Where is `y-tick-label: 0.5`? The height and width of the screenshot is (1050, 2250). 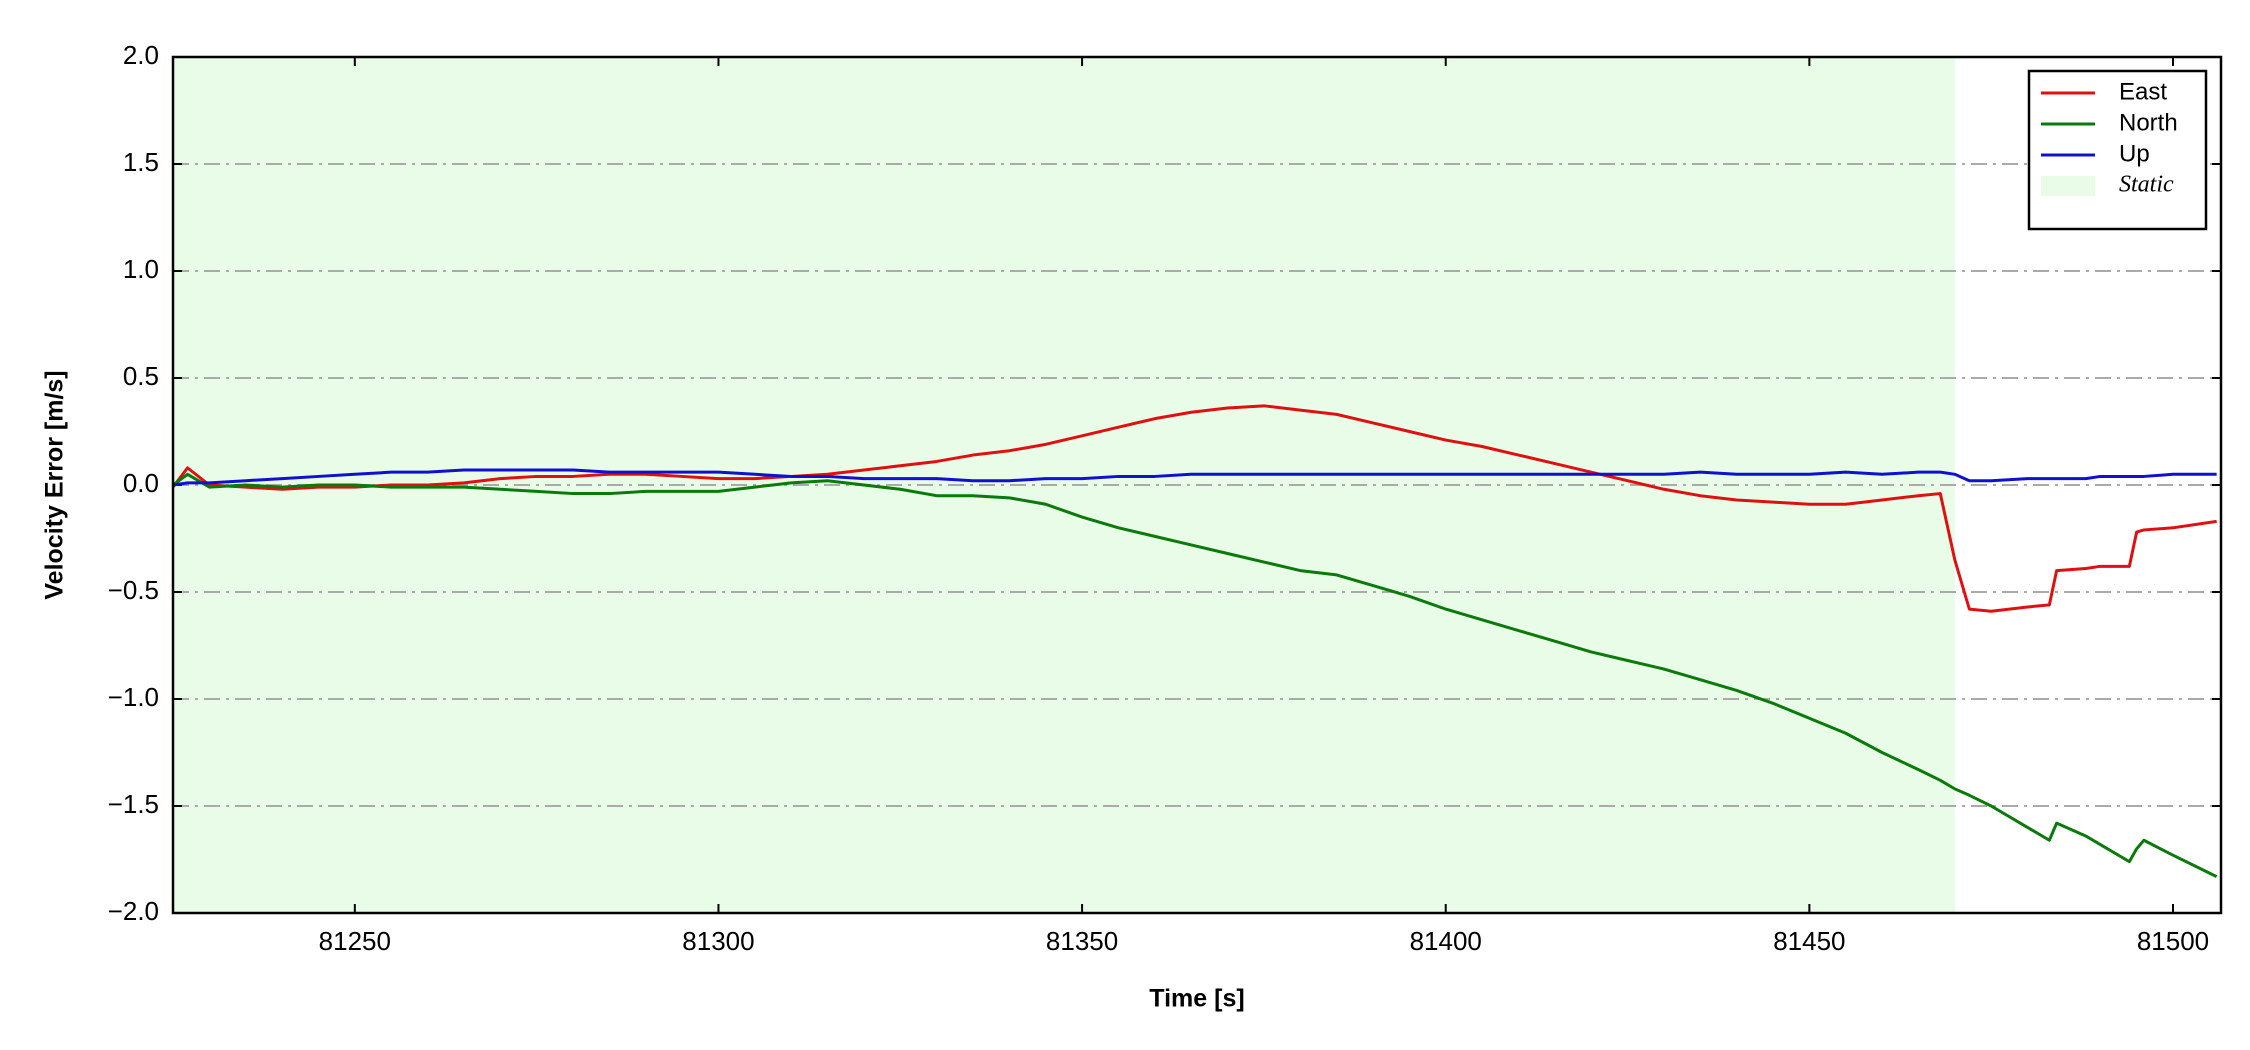 y-tick-label: 0.5 is located at coordinates (141, 376).